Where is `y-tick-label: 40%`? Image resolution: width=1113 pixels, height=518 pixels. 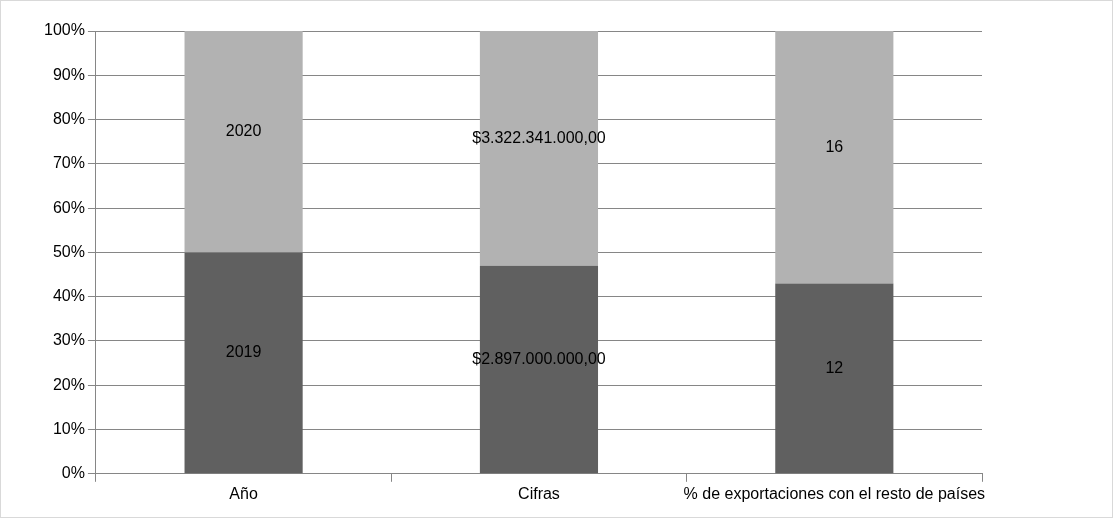
y-tick-label: 40% is located at coordinates (68, 296).